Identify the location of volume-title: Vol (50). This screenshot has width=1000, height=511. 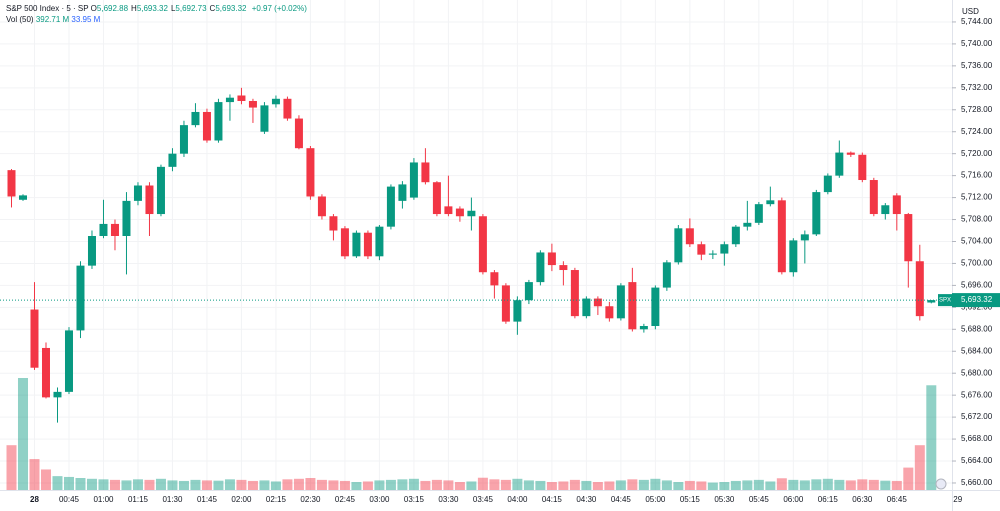
(20, 19).